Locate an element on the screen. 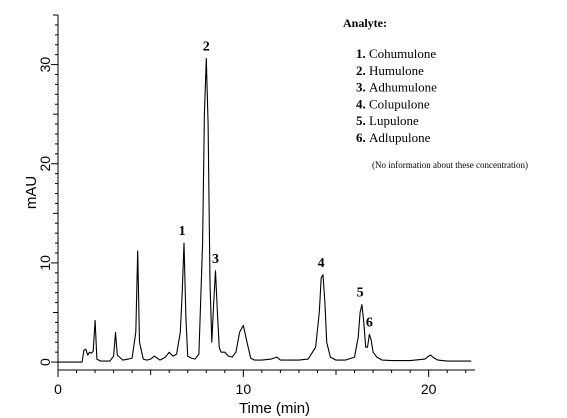 Image resolution: width=567 pixels, height=418 pixels. peak-label: 6 is located at coordinates (369, 322).